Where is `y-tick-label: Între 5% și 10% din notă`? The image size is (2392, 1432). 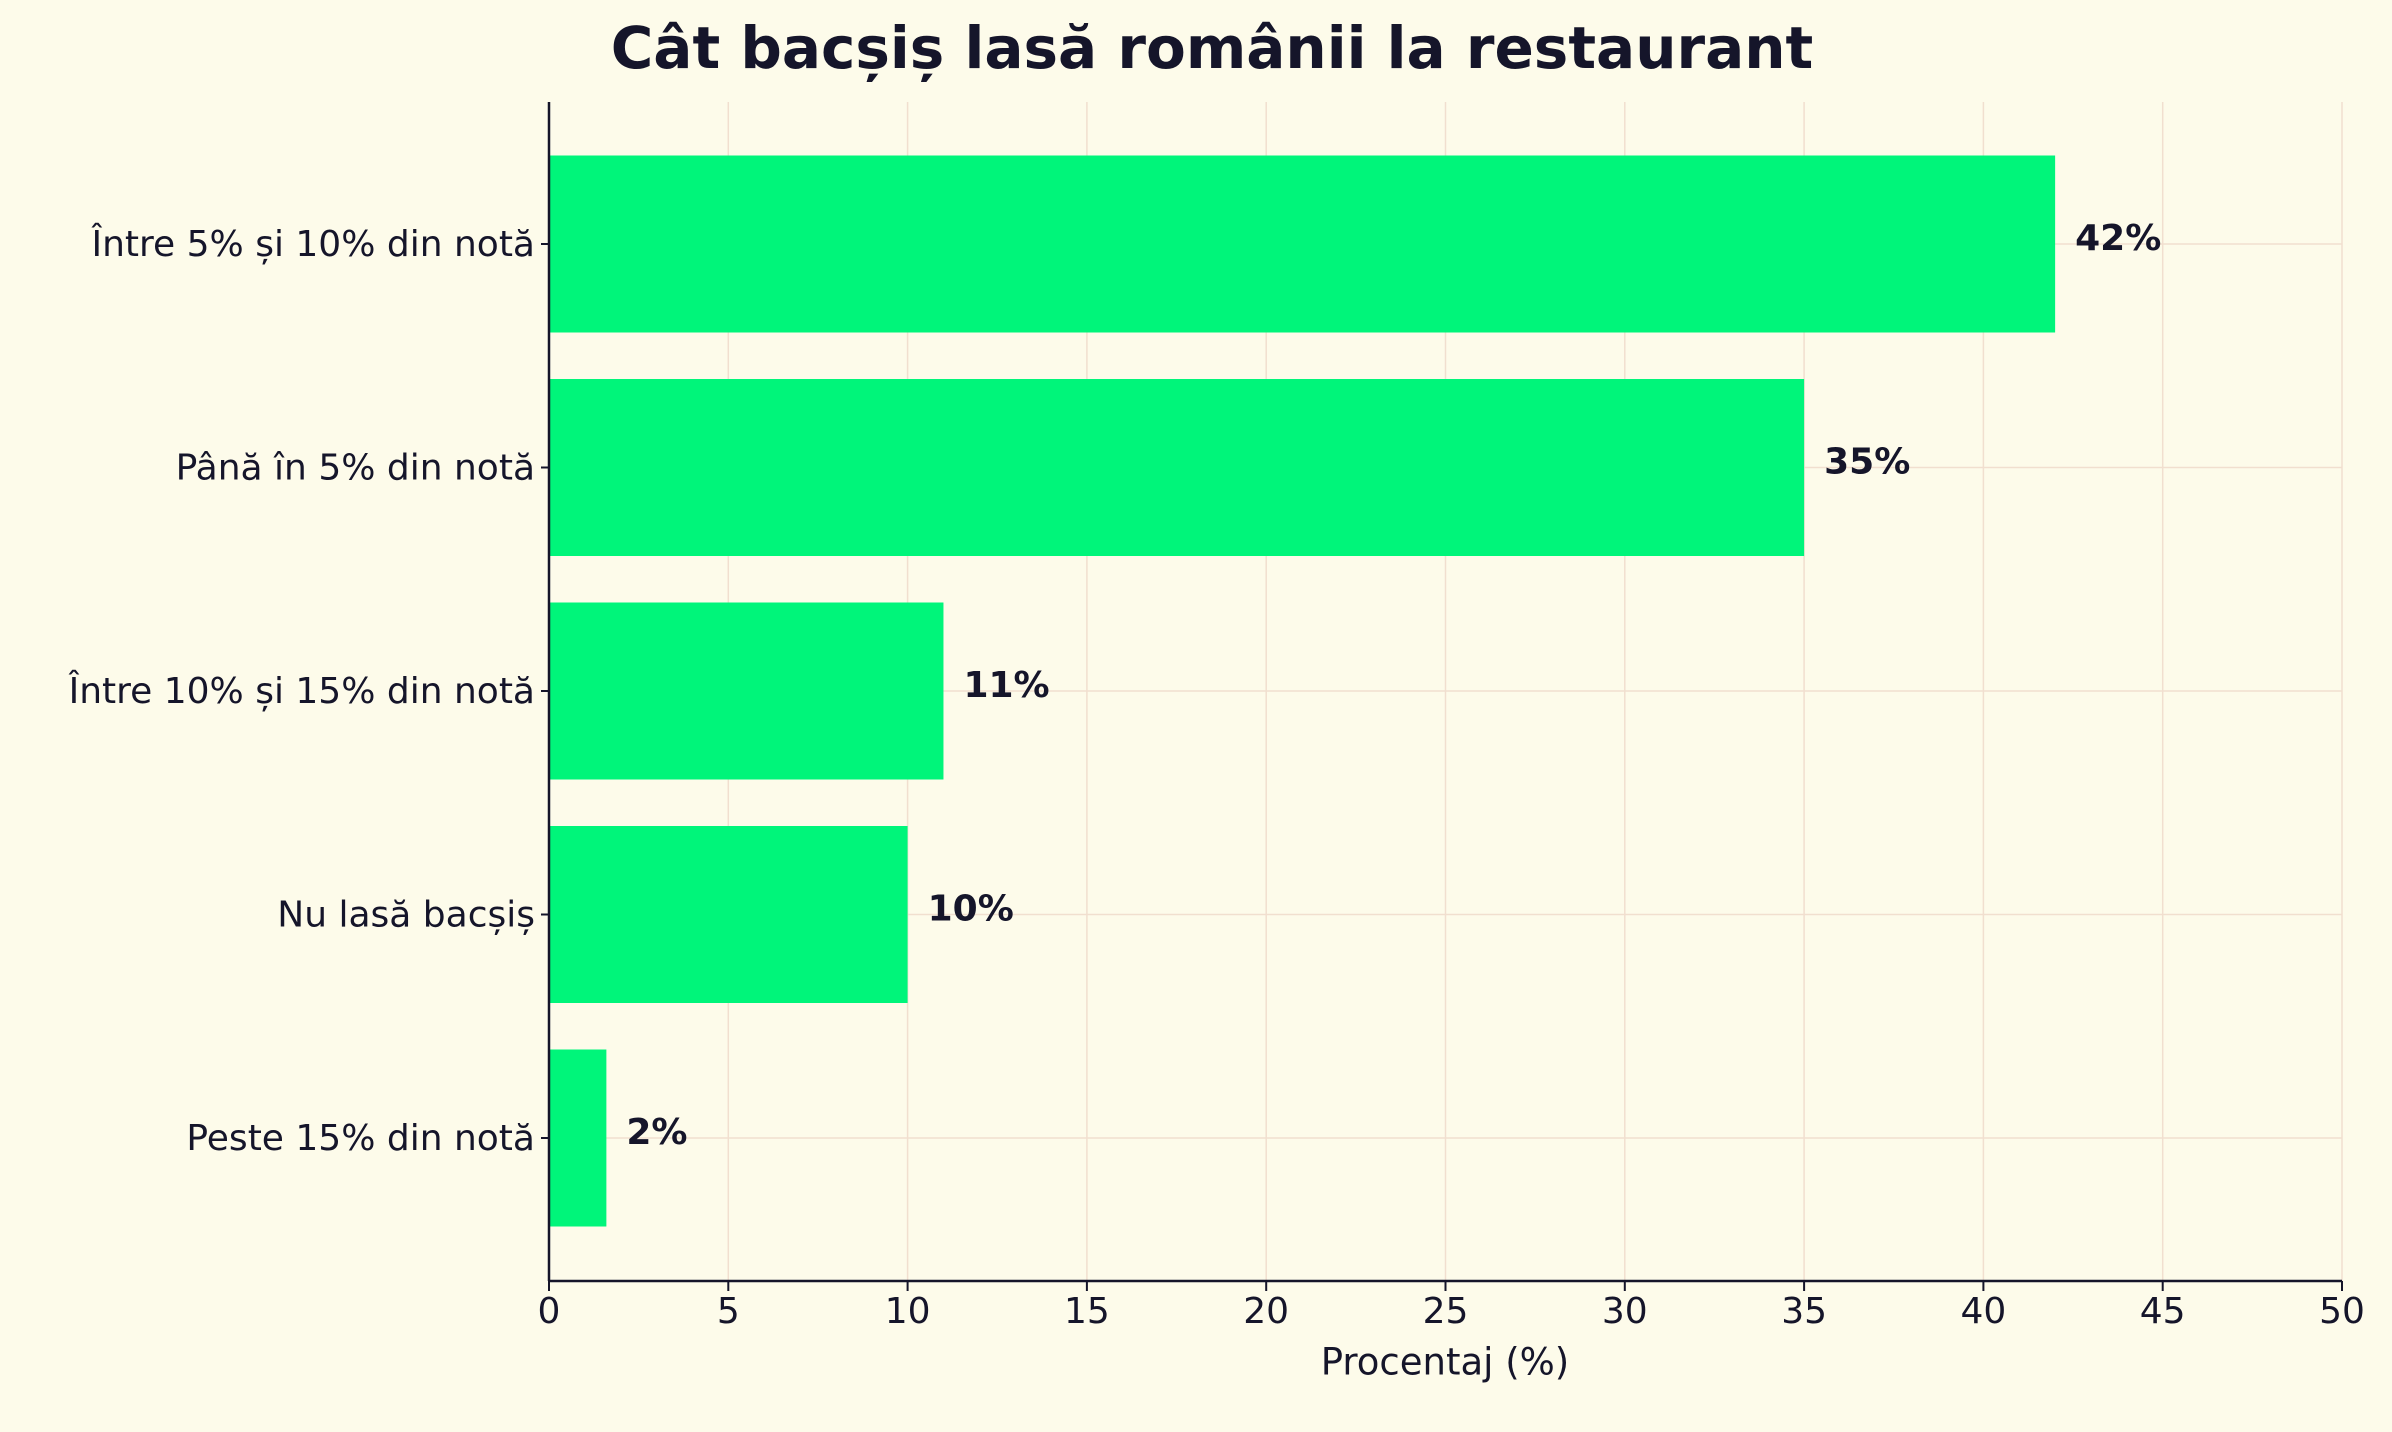 y-tick-label: Între 5% și 10% din notă is located at coordinates (313, 244).